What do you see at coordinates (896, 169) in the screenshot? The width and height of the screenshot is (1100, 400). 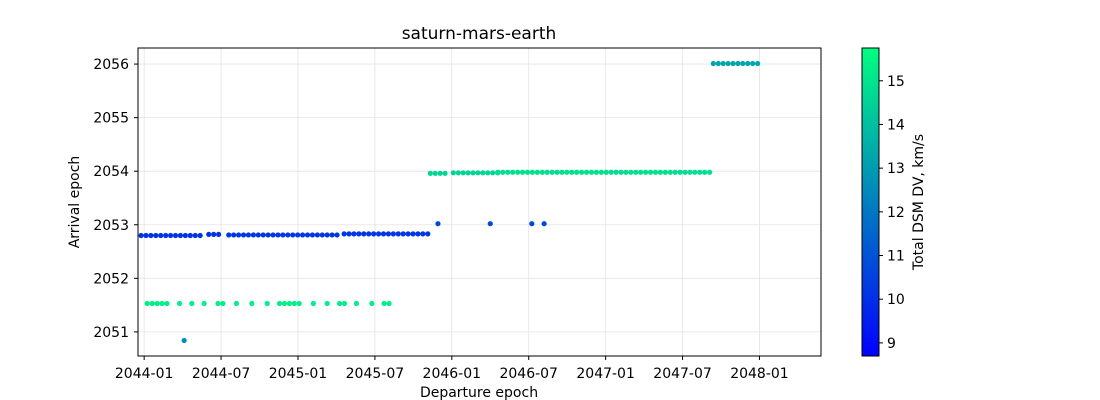 I see `colorbar-tick-label: 13` at bounding box center [896, 169].